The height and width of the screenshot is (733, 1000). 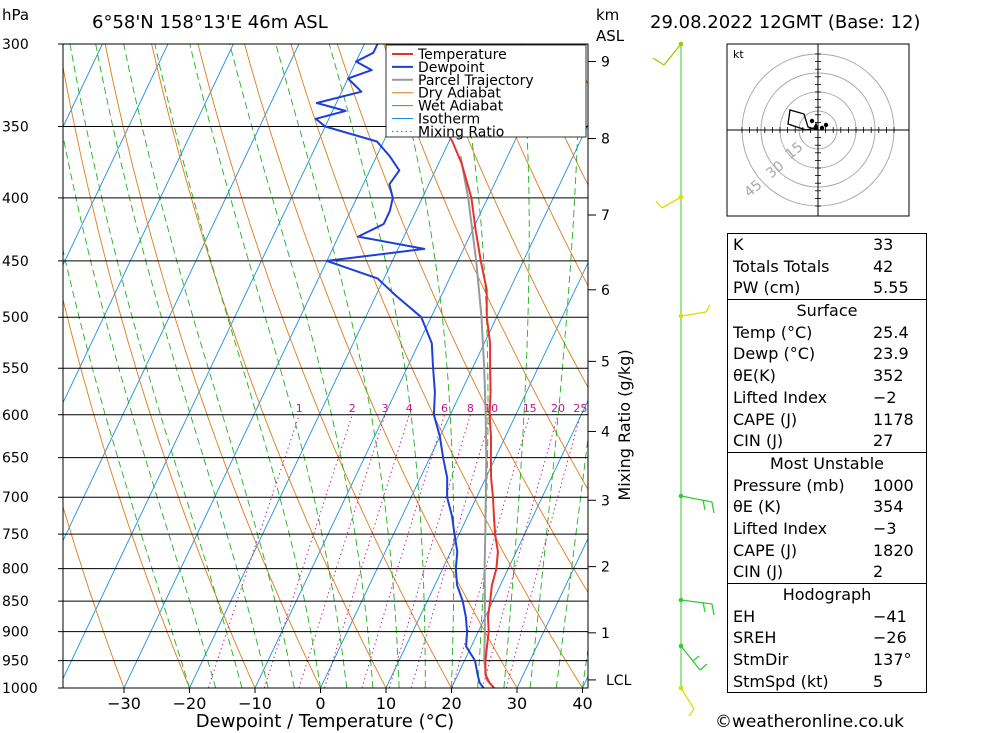 What do you see at coordinates (757, 507) in the screenshot?
I see `index-key: θE (K)` at bounding box center [757, 507].